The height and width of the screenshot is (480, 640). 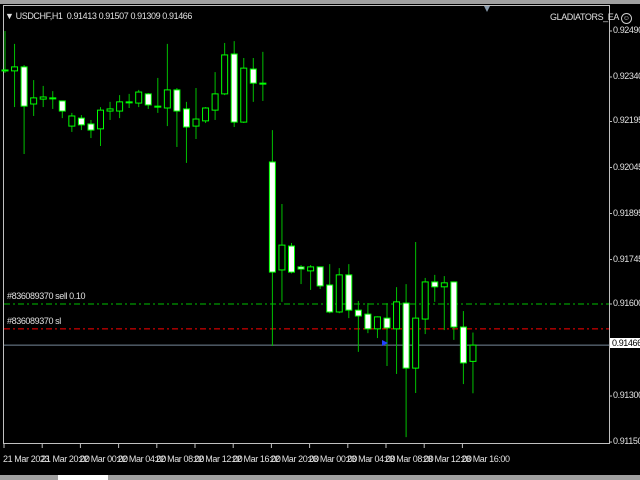 I want to click on price-axis-label: 0.91745, so click(x=626, y=258).